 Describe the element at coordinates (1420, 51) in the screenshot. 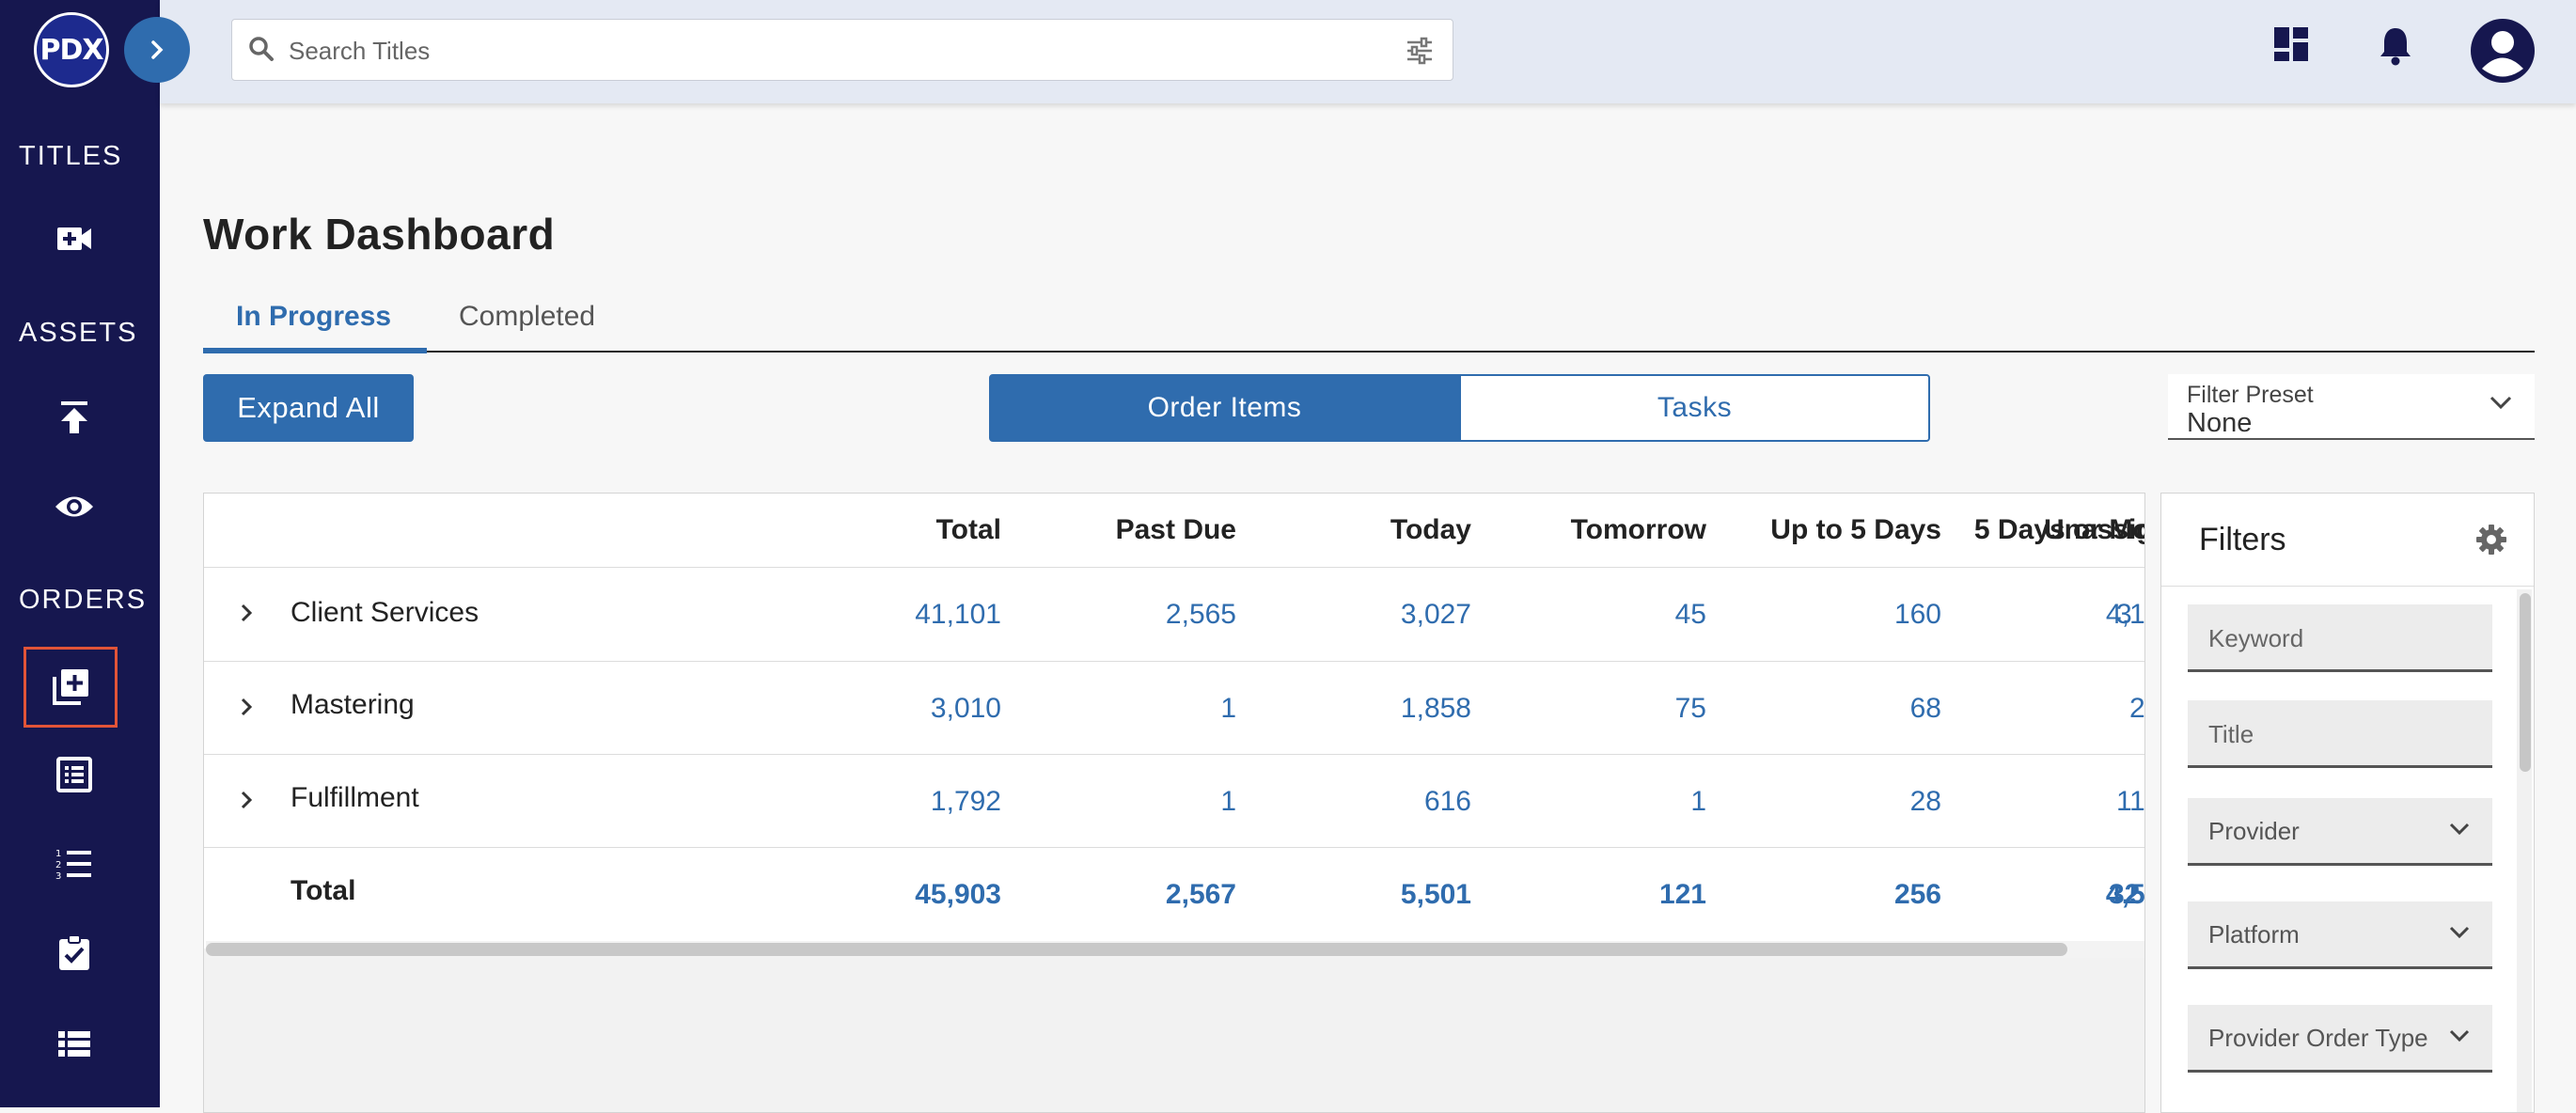

I see `tune-icon` at that location.